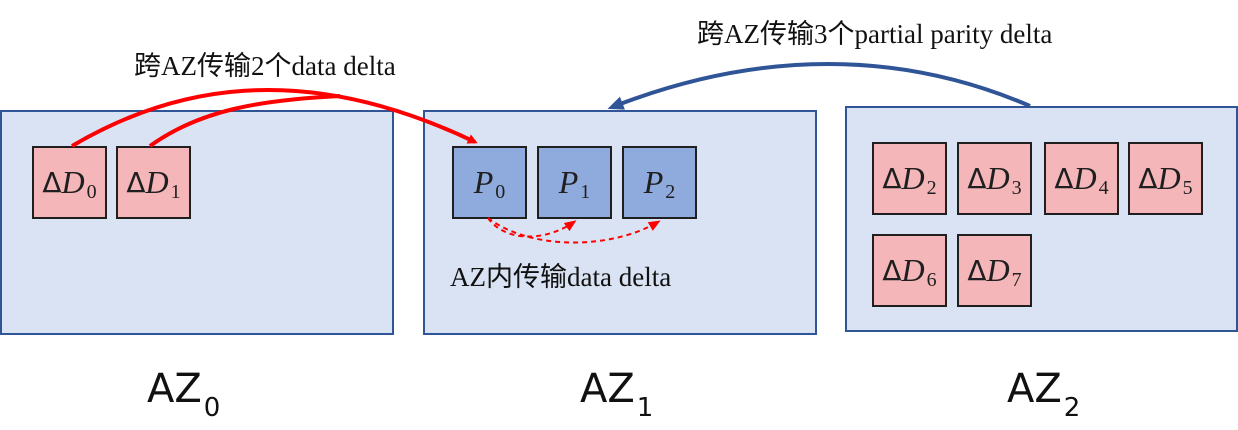 The height and width of the screenshot is (430, 1238). What do you see at coordinates (212, 408) in the screenshot?
I see `az-subscript: 0` at bounding box center [212, 408].